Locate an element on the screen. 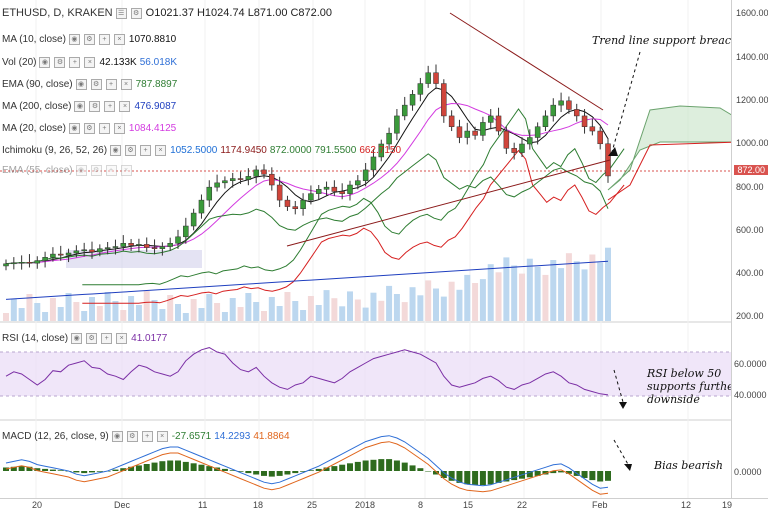 Image resolution: width=768 pixels, height=513 pixels. indicator-value: 1052.5000 is located at coordinates (194, 150).